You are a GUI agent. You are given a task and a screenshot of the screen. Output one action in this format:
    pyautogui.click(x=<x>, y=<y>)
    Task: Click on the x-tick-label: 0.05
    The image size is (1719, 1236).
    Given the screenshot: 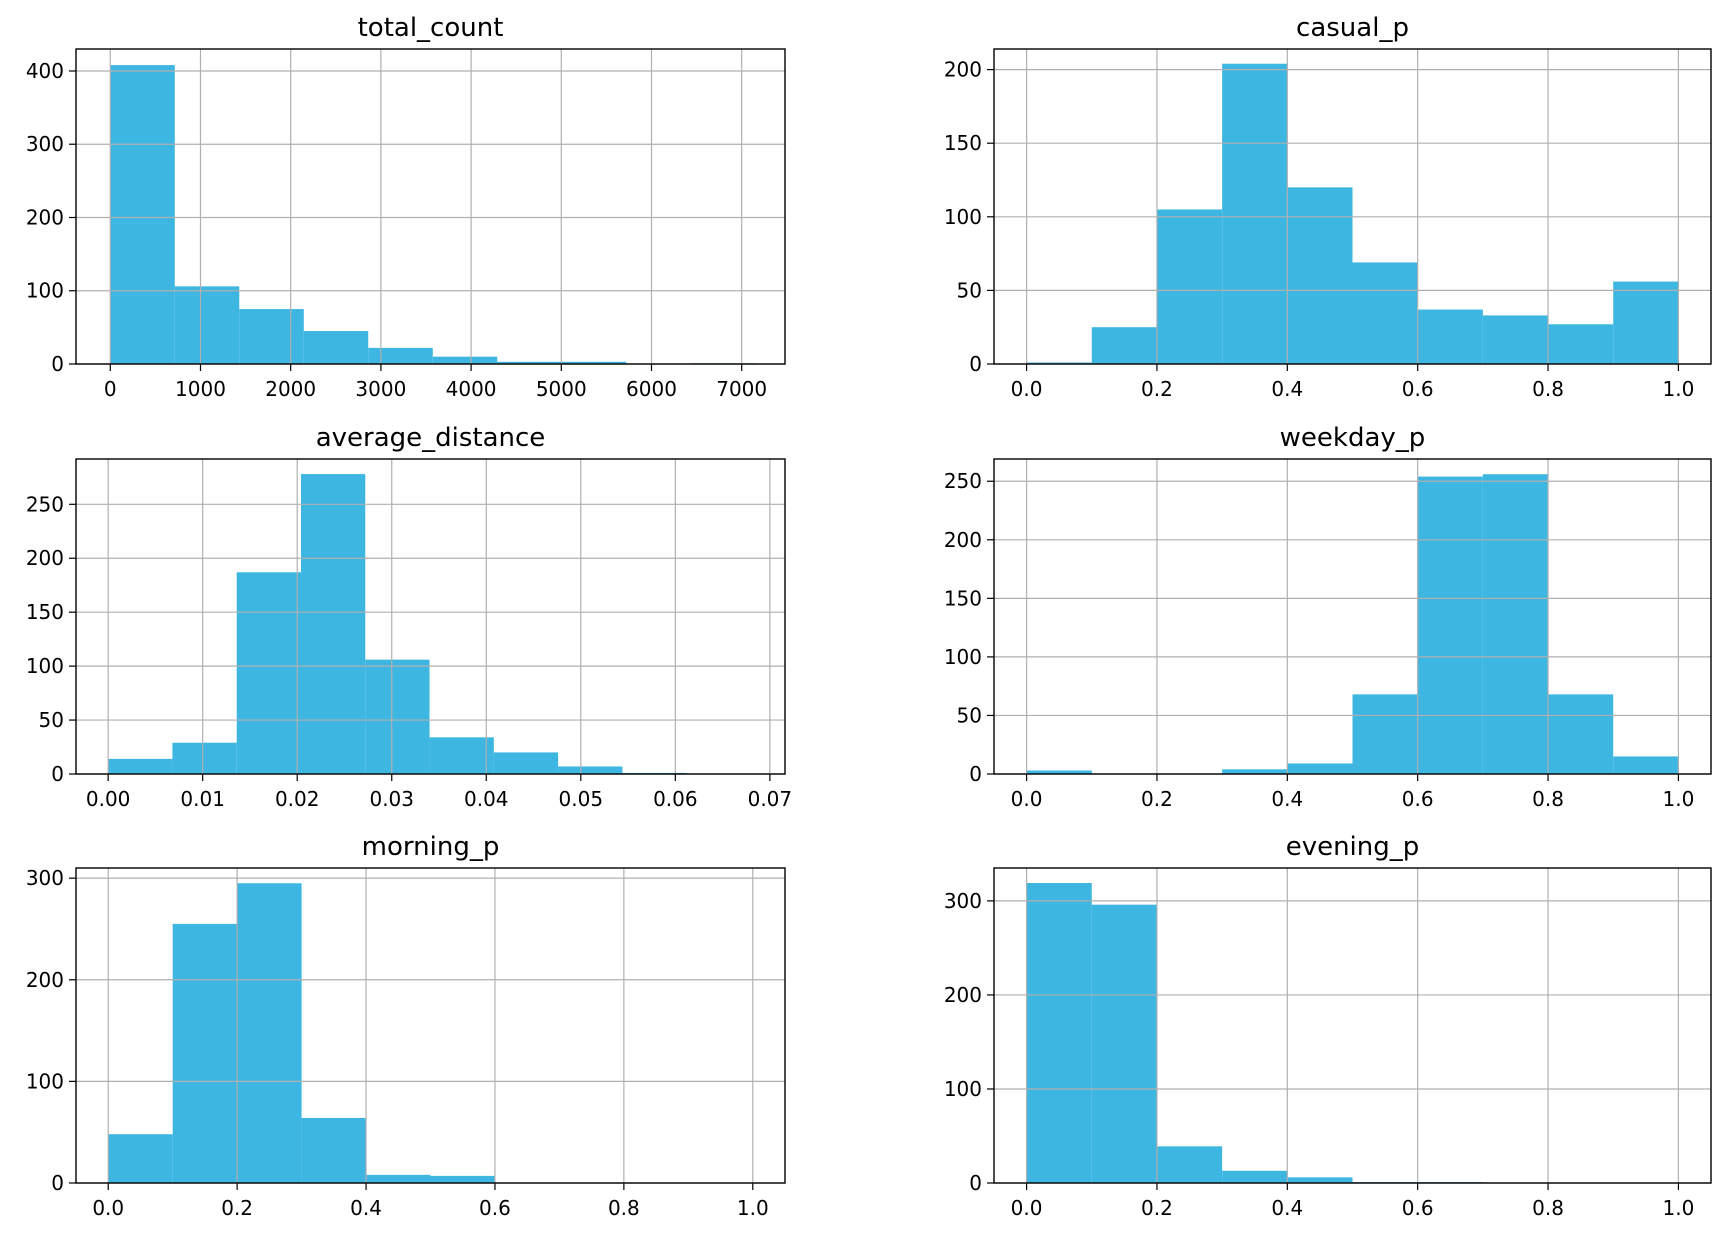 What is the action you would take?
    pyautogui.click(x=581, y=799)
    